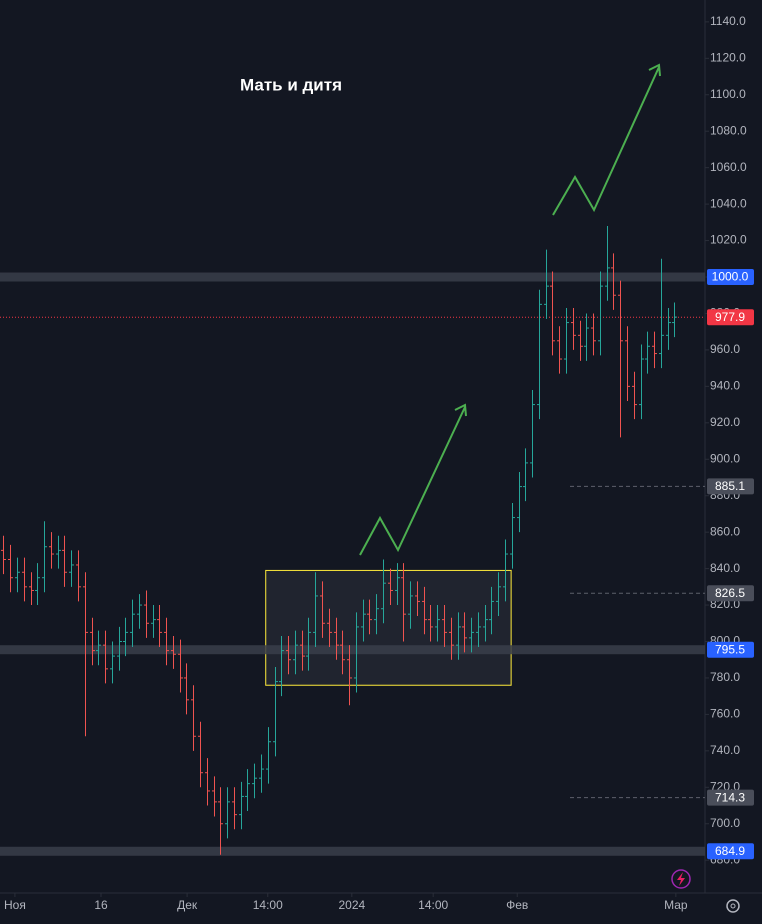 The image size is (762, 924). Describe the element at coordinates (725, 677) in the screenshot. I see `y-tick-label: 780.0` at that location.